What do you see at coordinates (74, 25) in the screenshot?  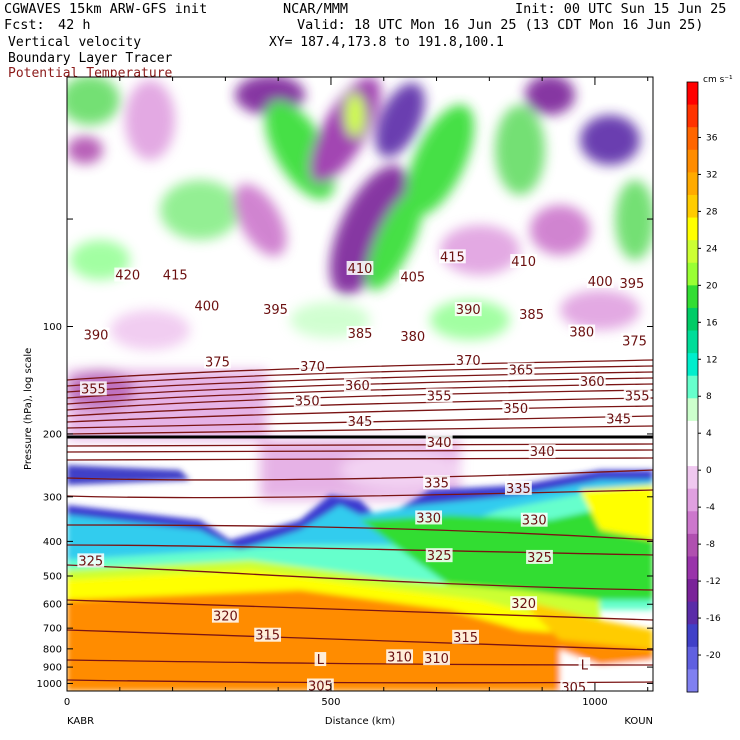 I see `fcst-value: 42 h` at bounding box center [74, 25].